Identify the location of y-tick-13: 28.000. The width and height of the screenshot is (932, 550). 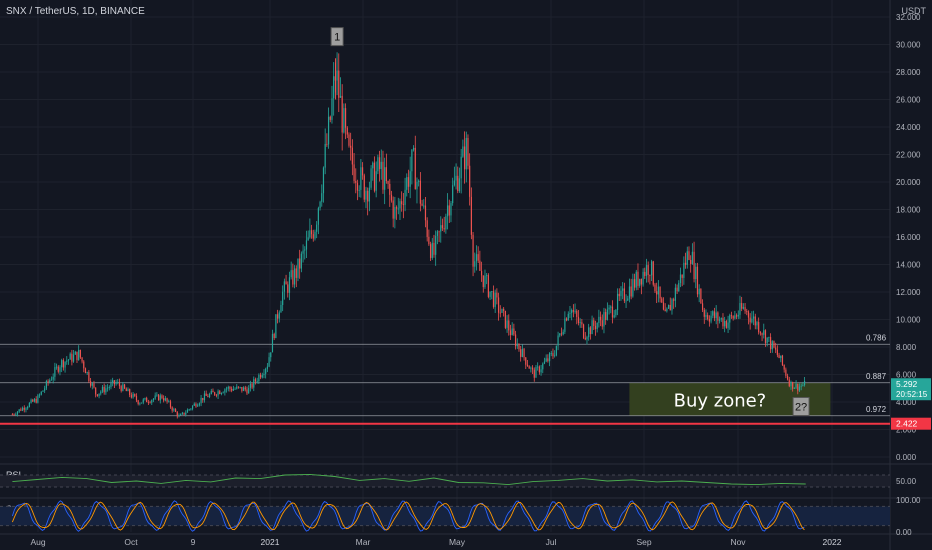
(908, 72).